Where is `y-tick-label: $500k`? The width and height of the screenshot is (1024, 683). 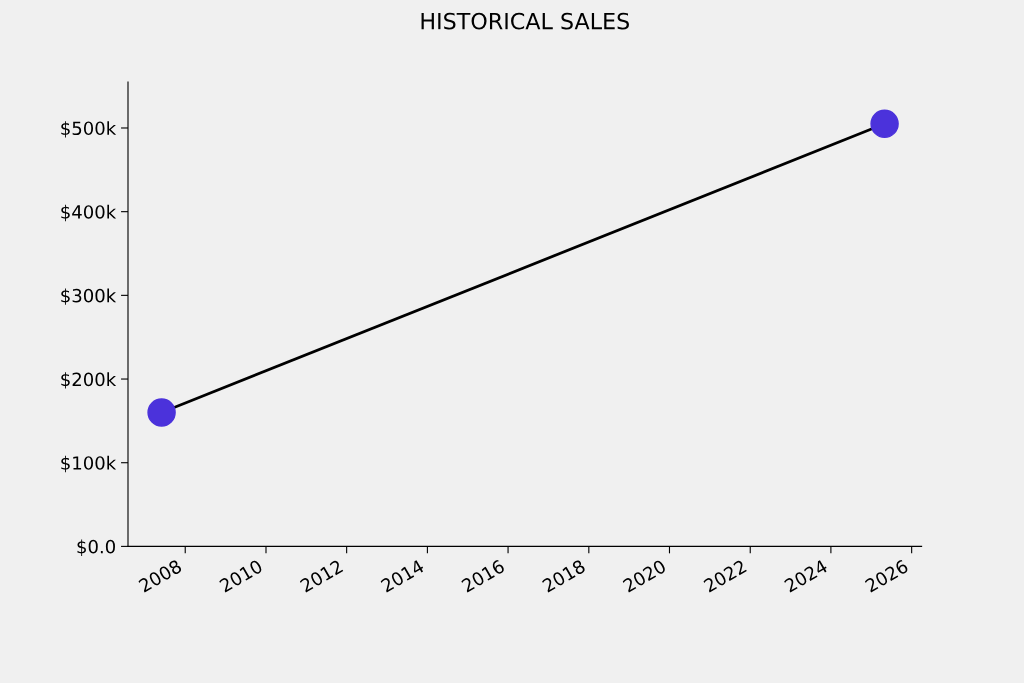
y-tick-label: $500k is located at coordinates (89, 129).